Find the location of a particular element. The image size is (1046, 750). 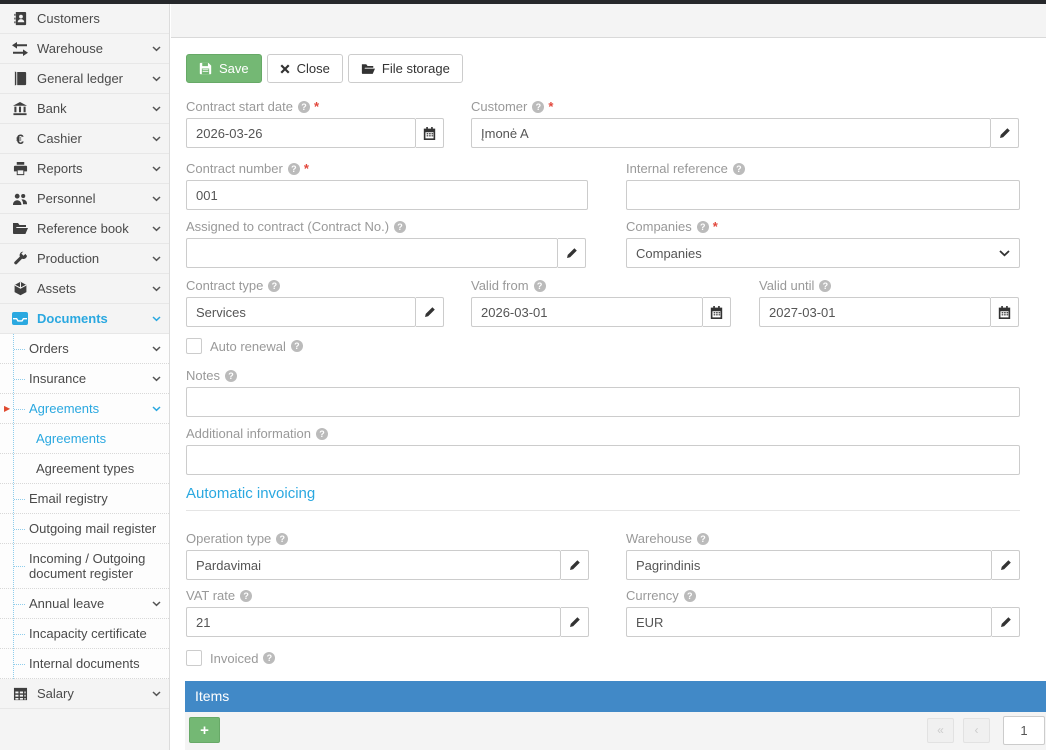

invoiced-row: Invoiced ? is located at coordinates (231, 658).